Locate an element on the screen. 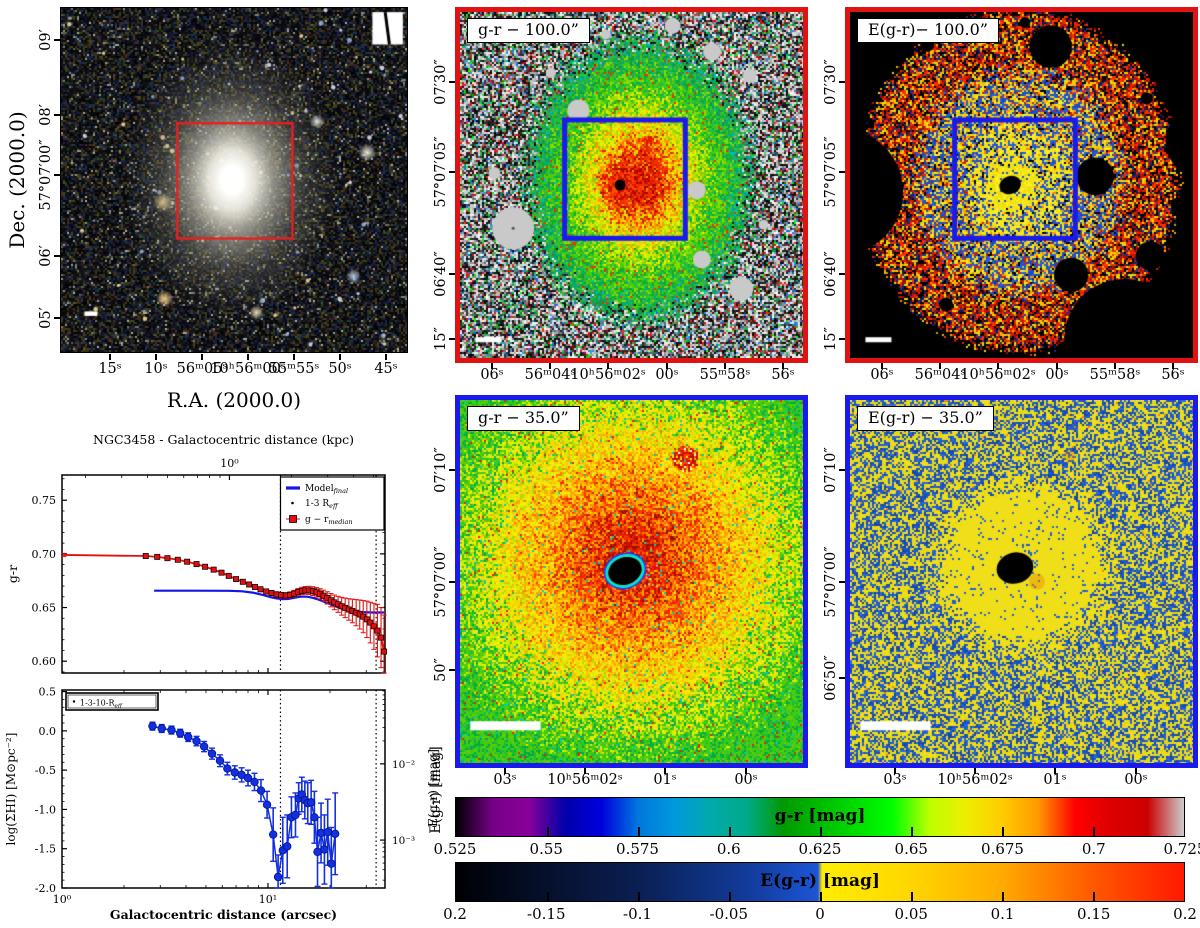 This screenshot has width=1200, height=928. svg-text: -1.5 is located at coordinates (45, 849).